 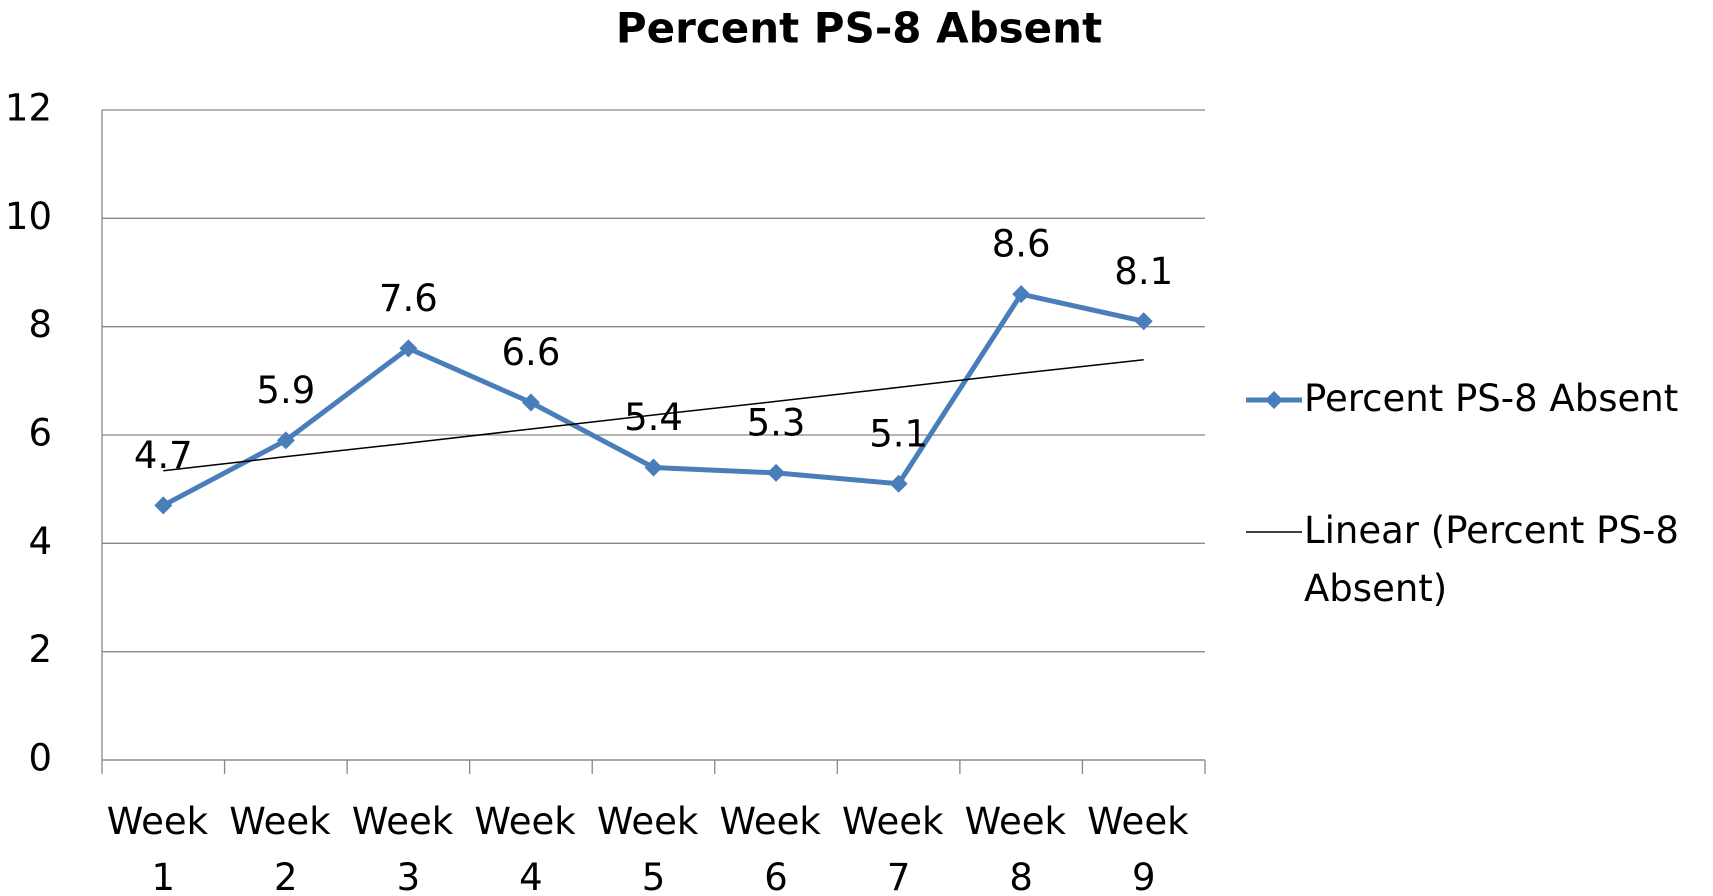 I want to click on trend-line, so click(x=653, y=415).